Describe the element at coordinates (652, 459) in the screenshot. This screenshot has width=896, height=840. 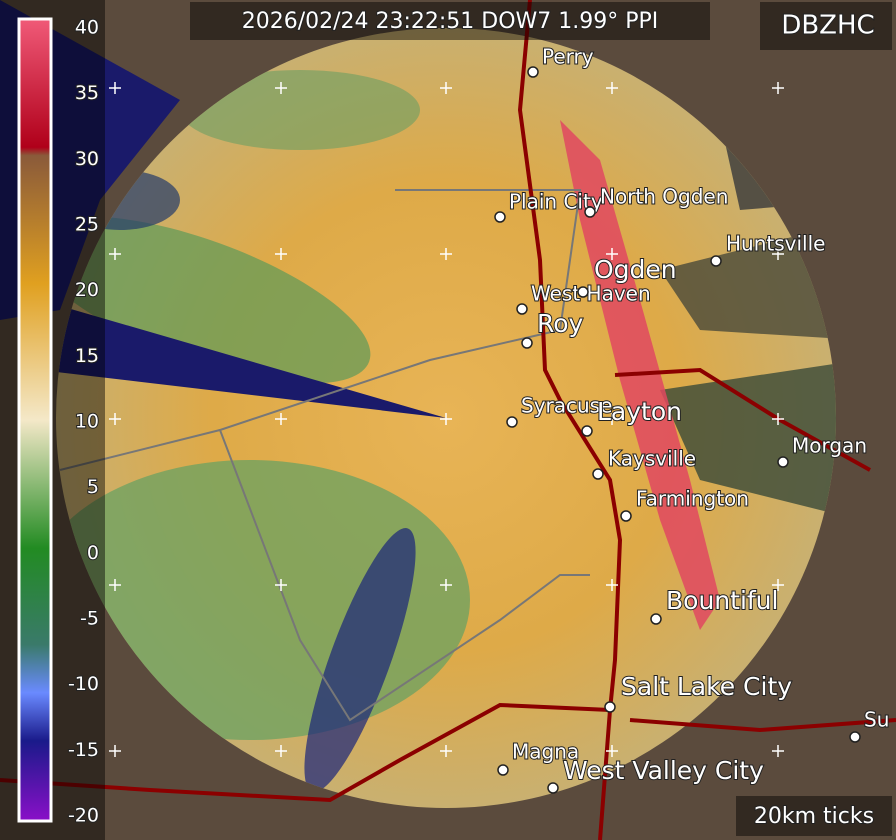
I see `city-label: Kaysville` at that location.